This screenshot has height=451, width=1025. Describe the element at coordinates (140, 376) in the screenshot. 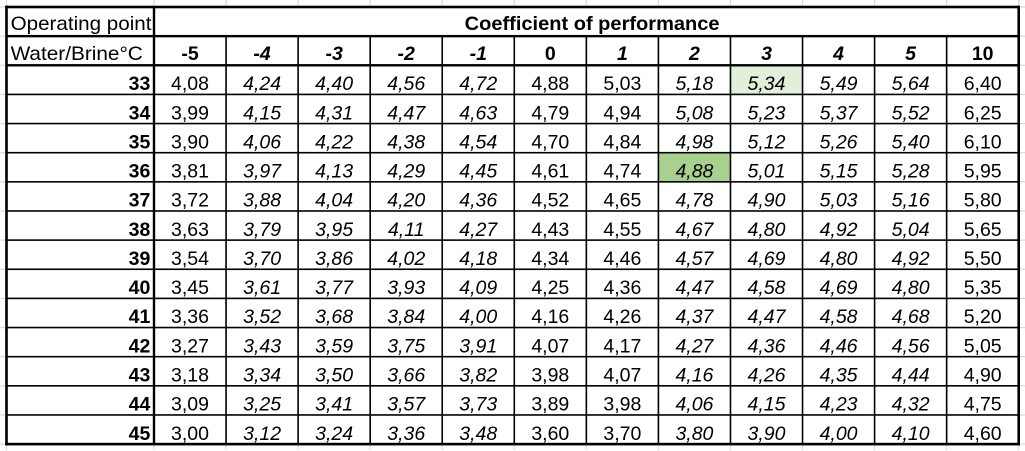

I see `svg-text: 43` at that location.